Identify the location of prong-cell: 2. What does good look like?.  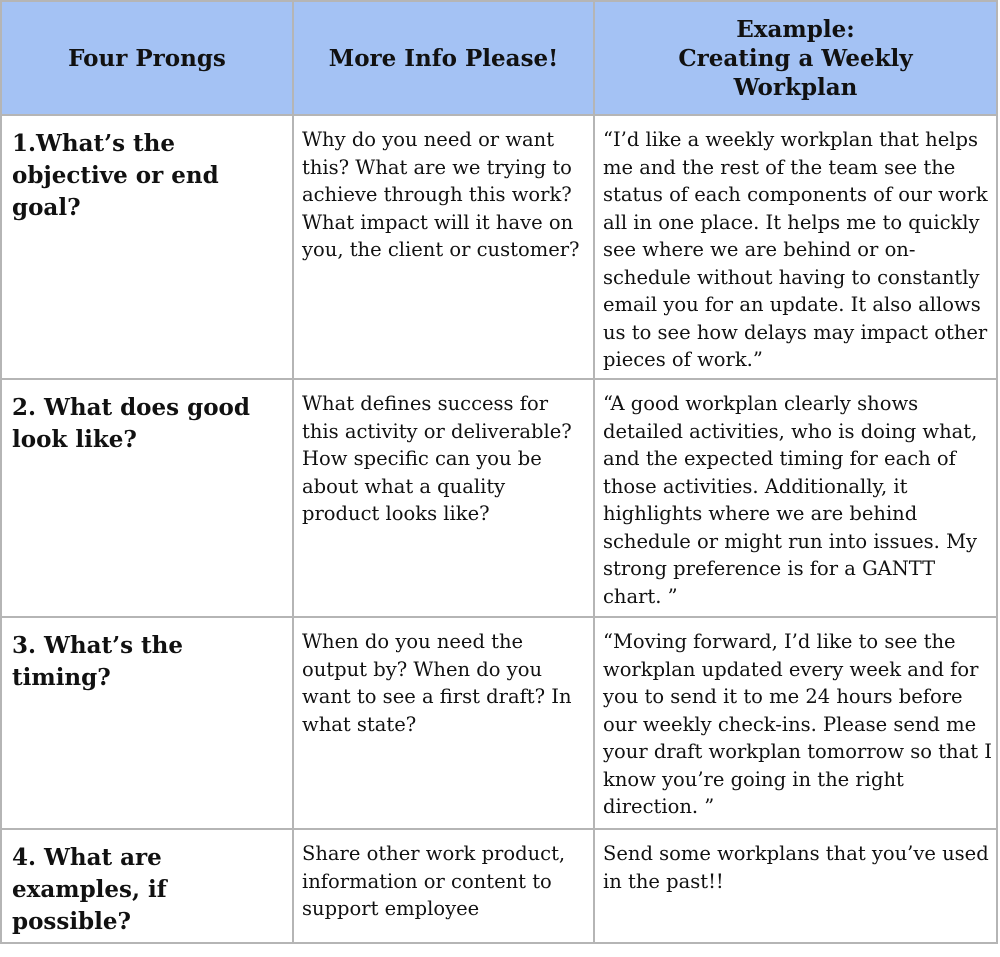
(147, 498).